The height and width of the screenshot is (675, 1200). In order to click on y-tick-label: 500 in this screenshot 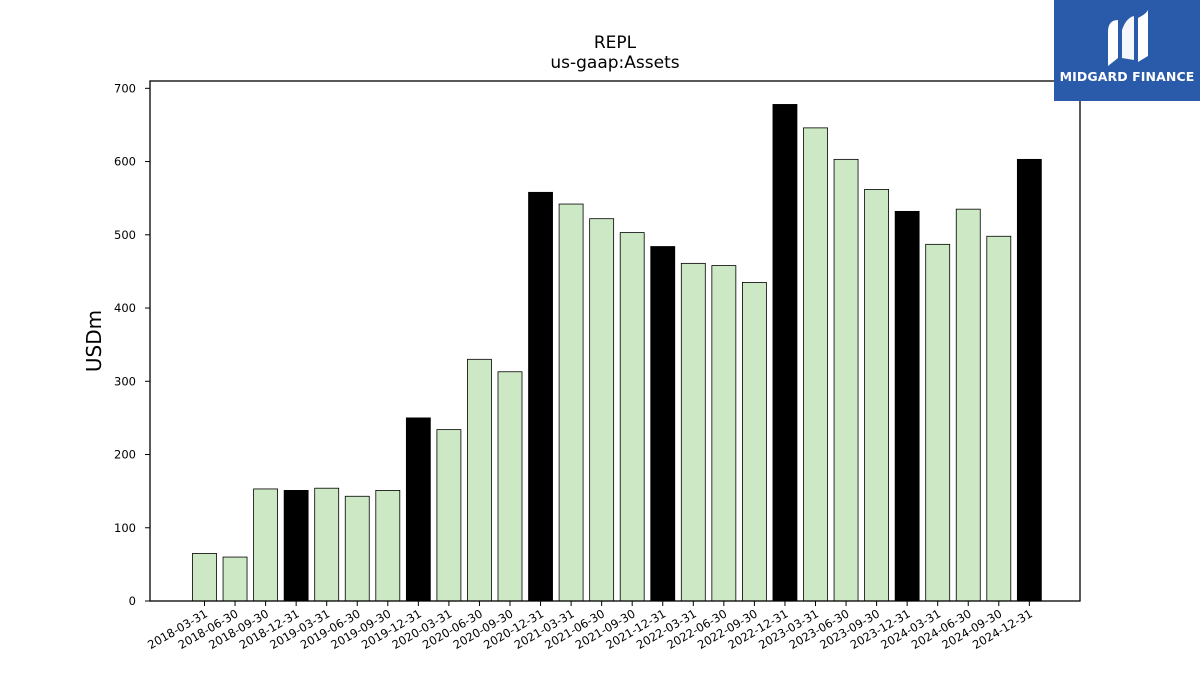, I will do `click(125, 235)`.